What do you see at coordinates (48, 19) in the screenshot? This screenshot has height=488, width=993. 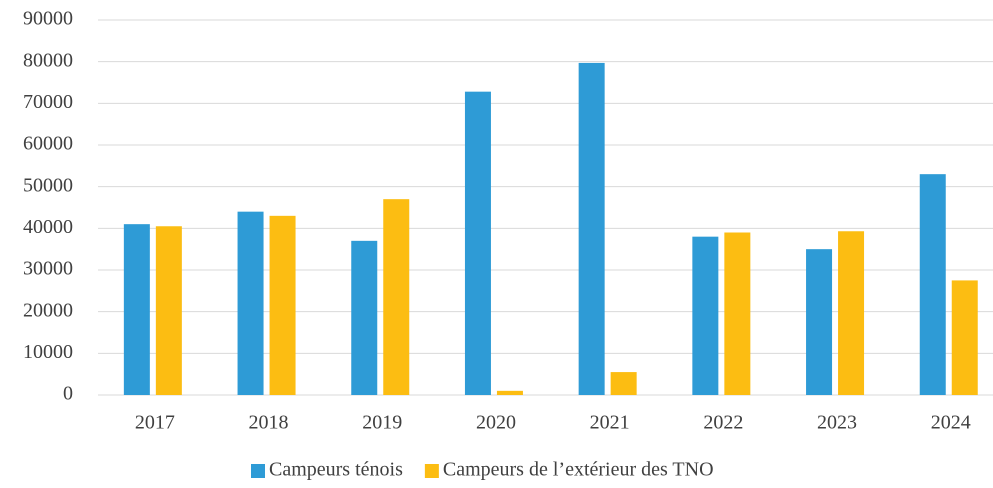 I see `y-tick-label: 90000` at bounding box center [48, 19].